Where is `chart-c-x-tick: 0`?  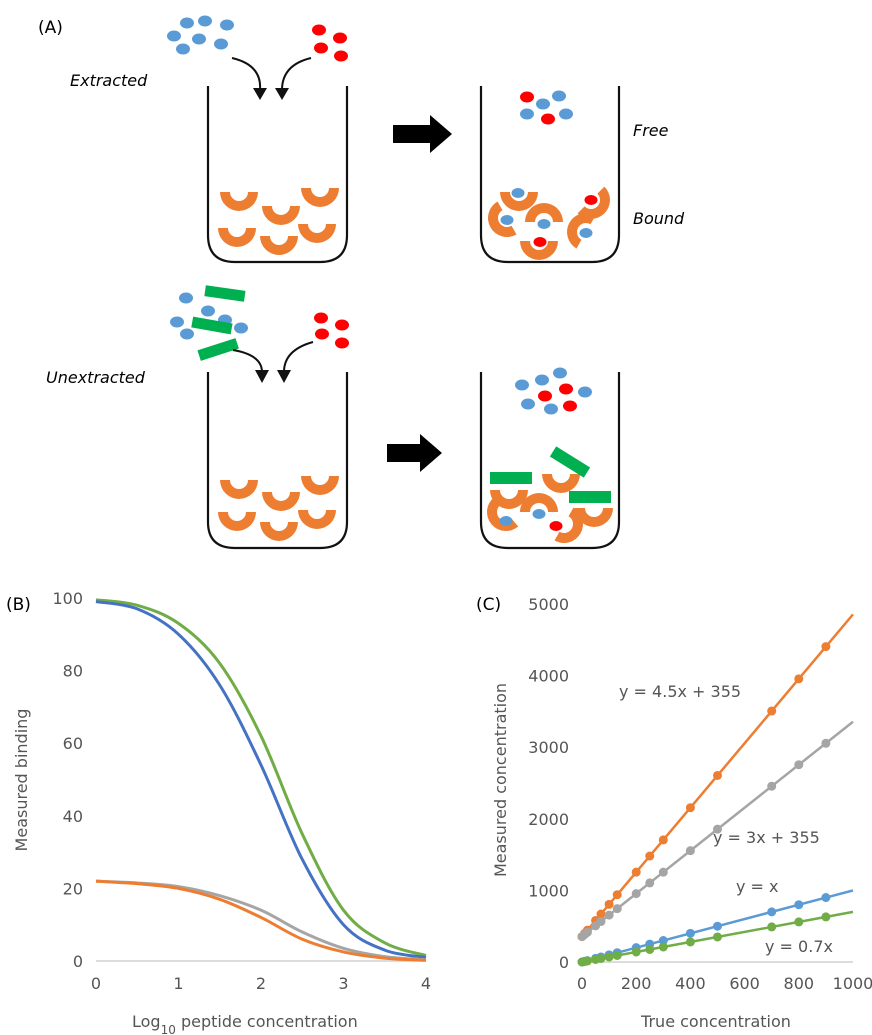 chart-c-x-tick: 0 is located at coordinates (582, 983).